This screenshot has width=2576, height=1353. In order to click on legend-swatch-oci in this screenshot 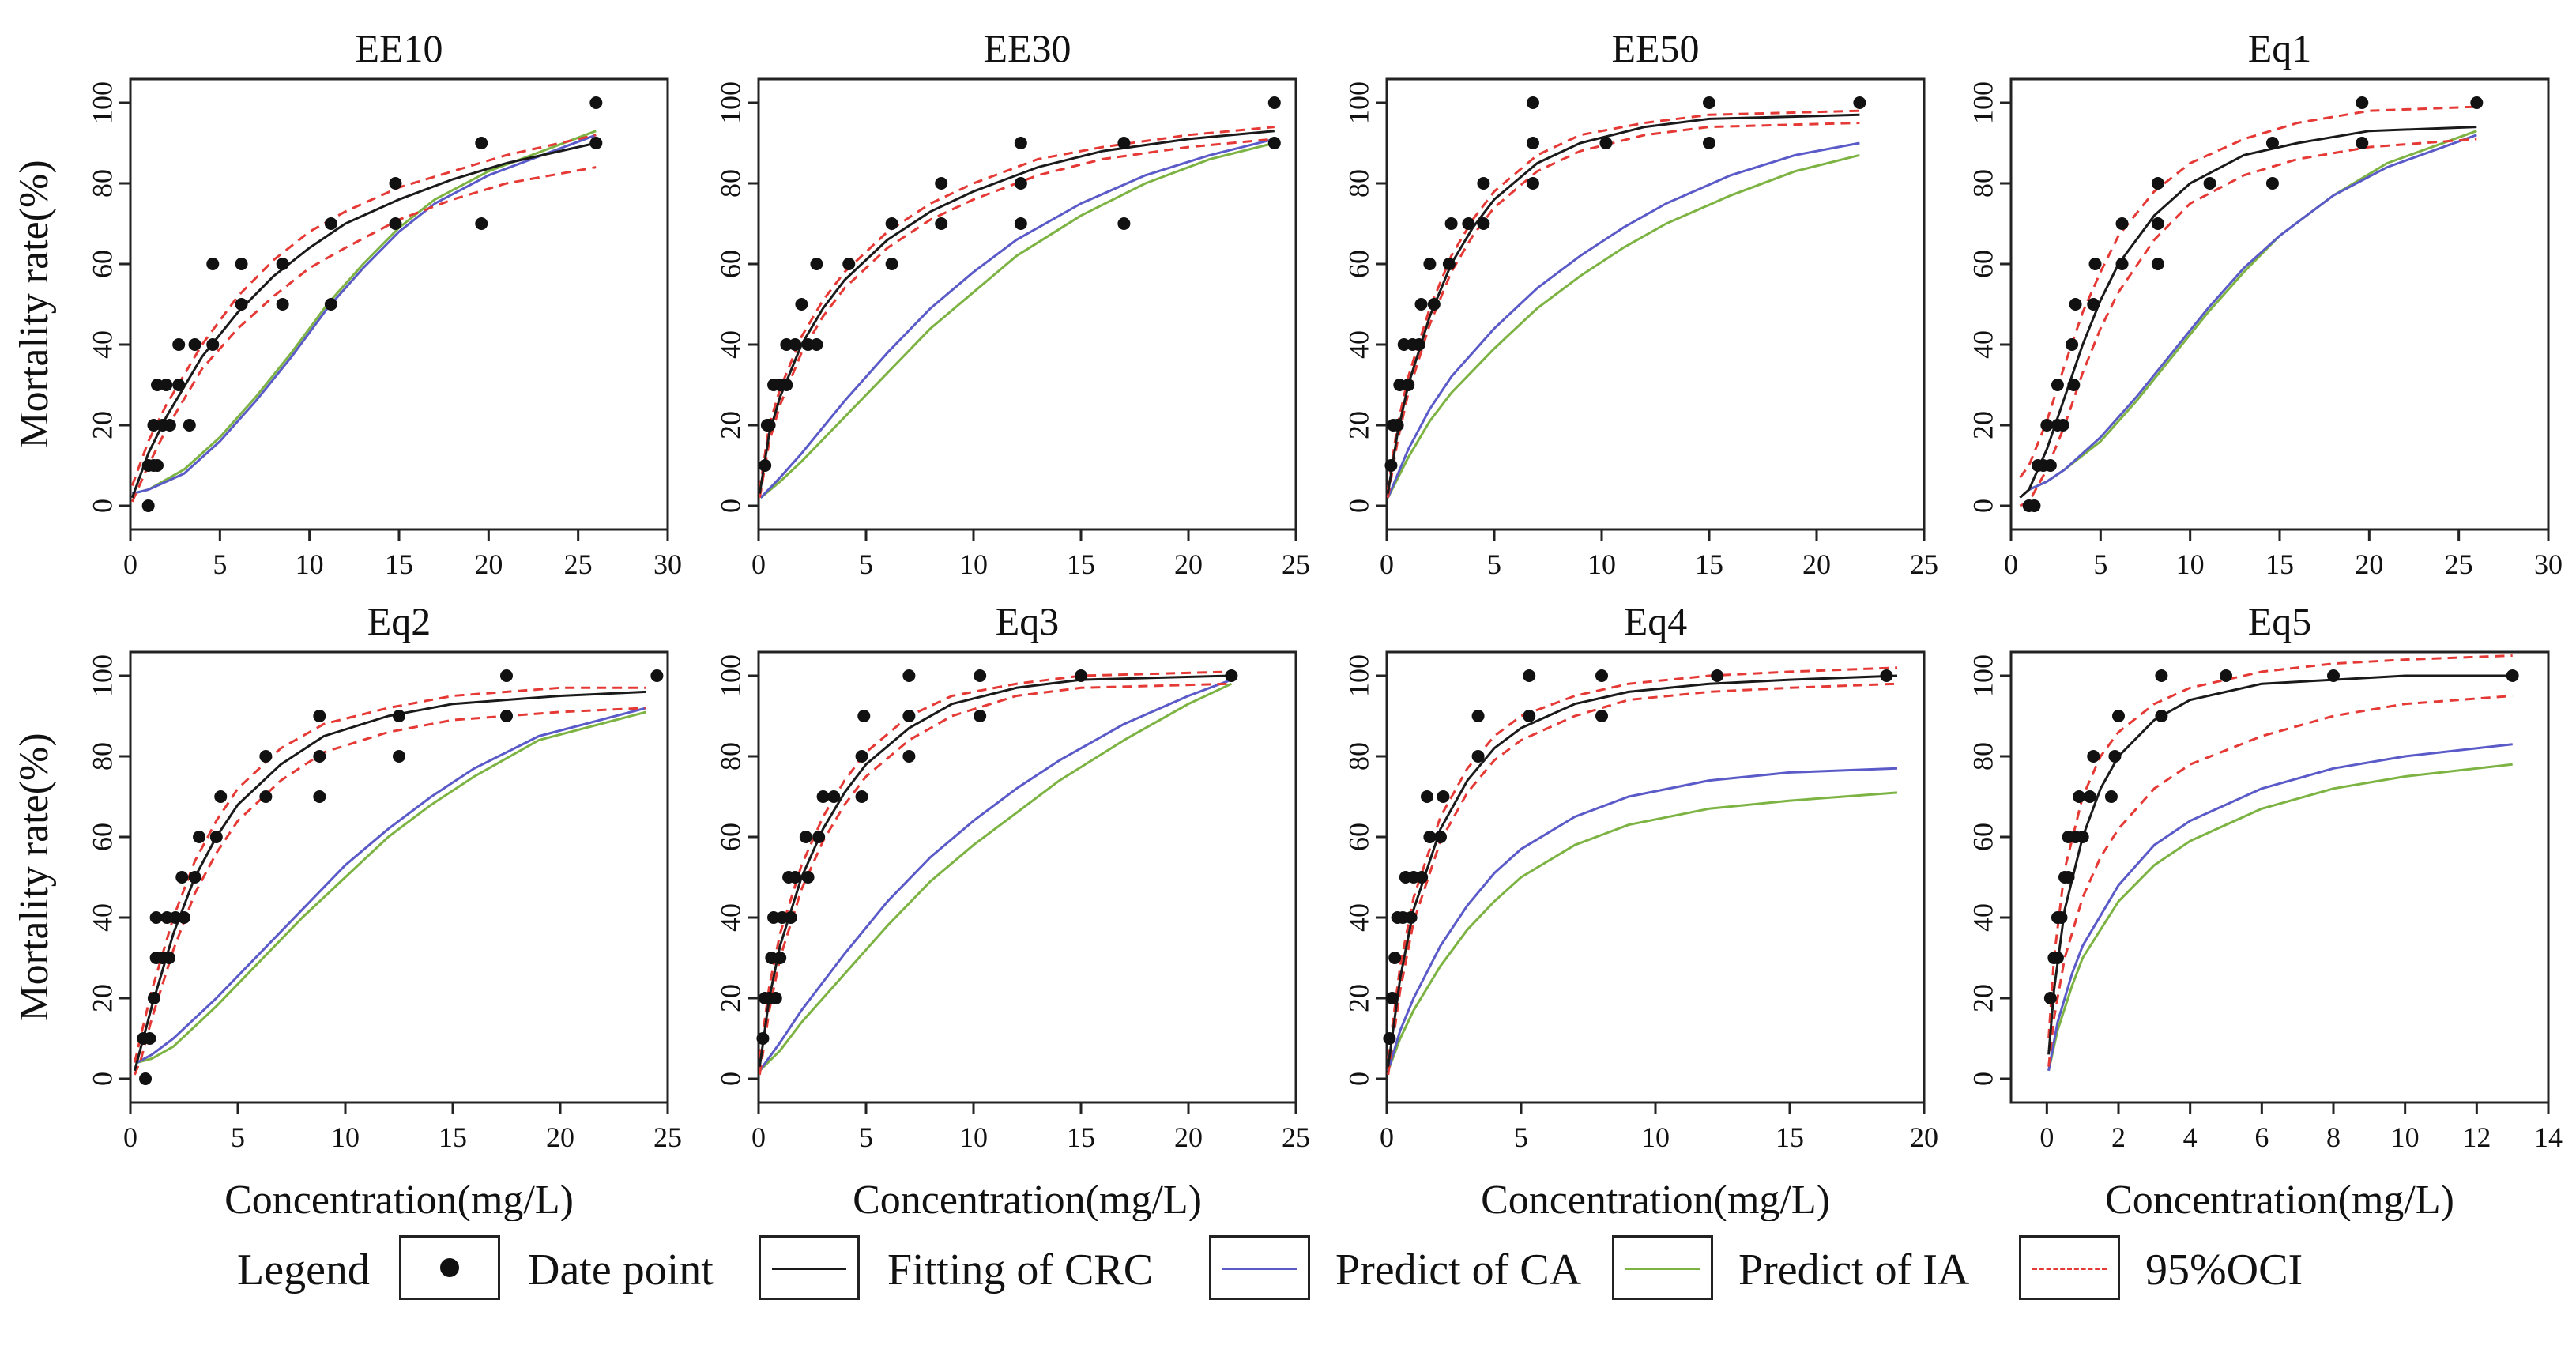, I will do `click(2069, 1267)`.